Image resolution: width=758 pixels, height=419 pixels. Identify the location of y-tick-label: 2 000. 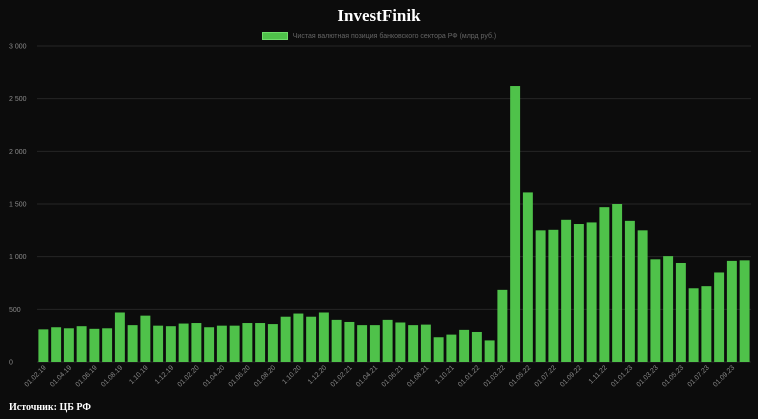
(18, 152).